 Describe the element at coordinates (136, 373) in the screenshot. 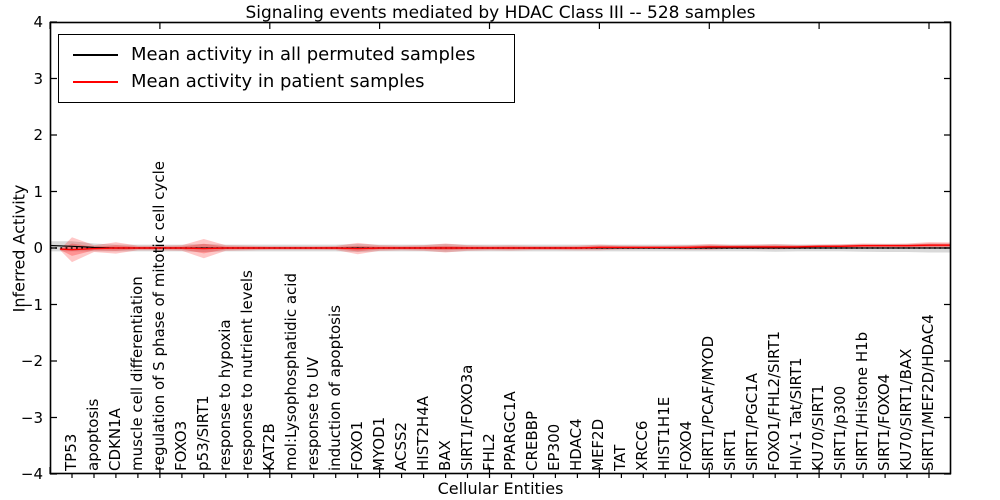

I see `x-category-label: muscle cell differentiation` at that location.